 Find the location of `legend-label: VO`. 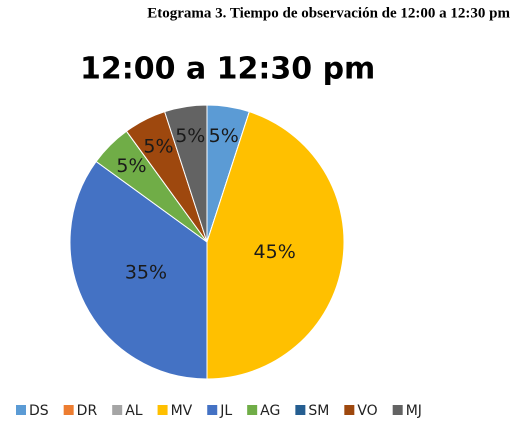

legend-label: VO is located at coordinates (367, 411).